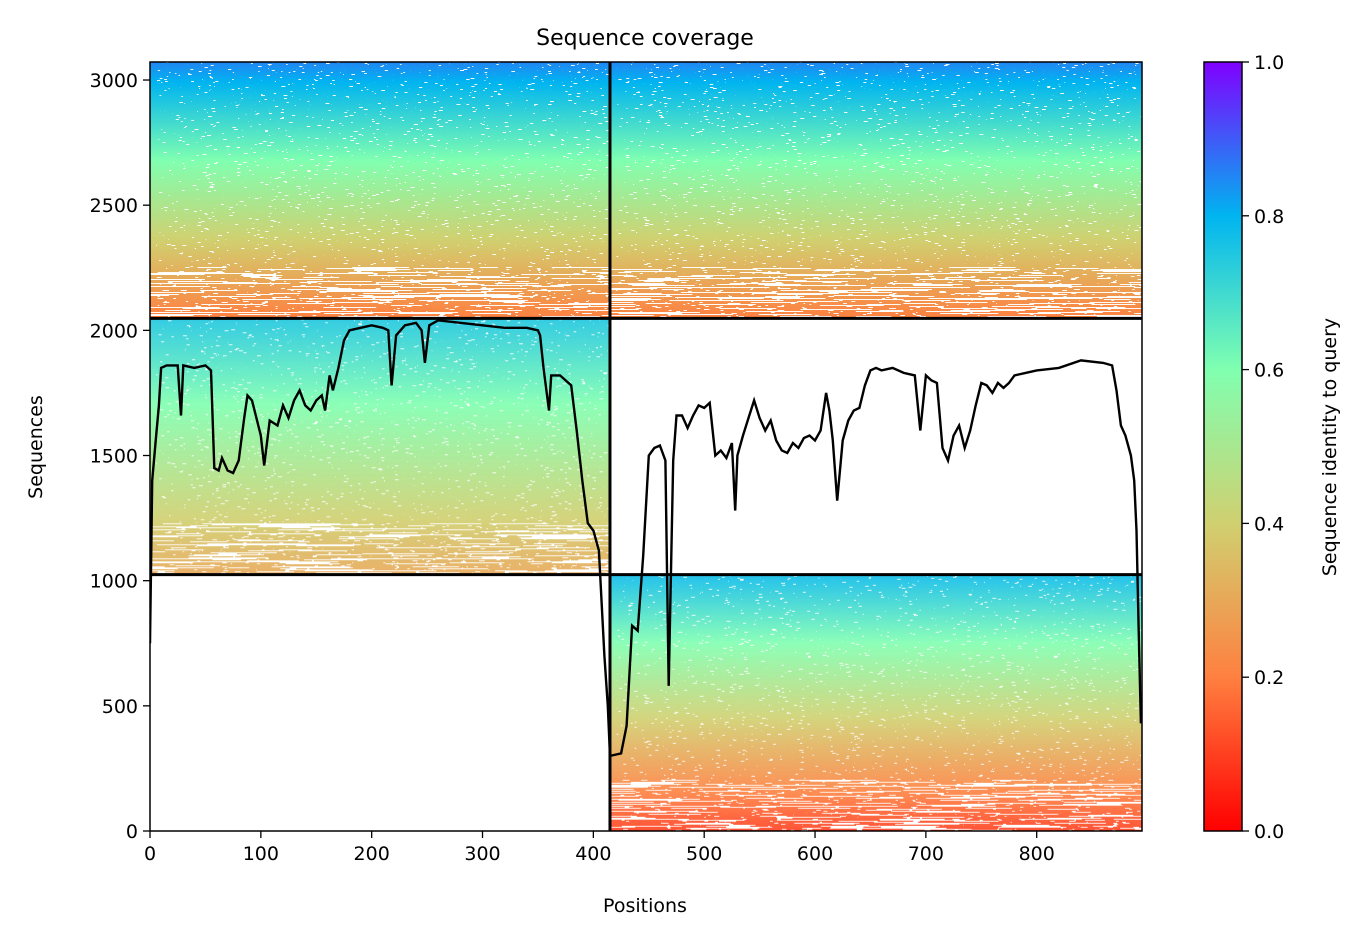  What do you see at coordinates (1269, 678) in the screenshot?
I see `colorbar-tick-label: 0.2` at bounding box center [1269, 678].